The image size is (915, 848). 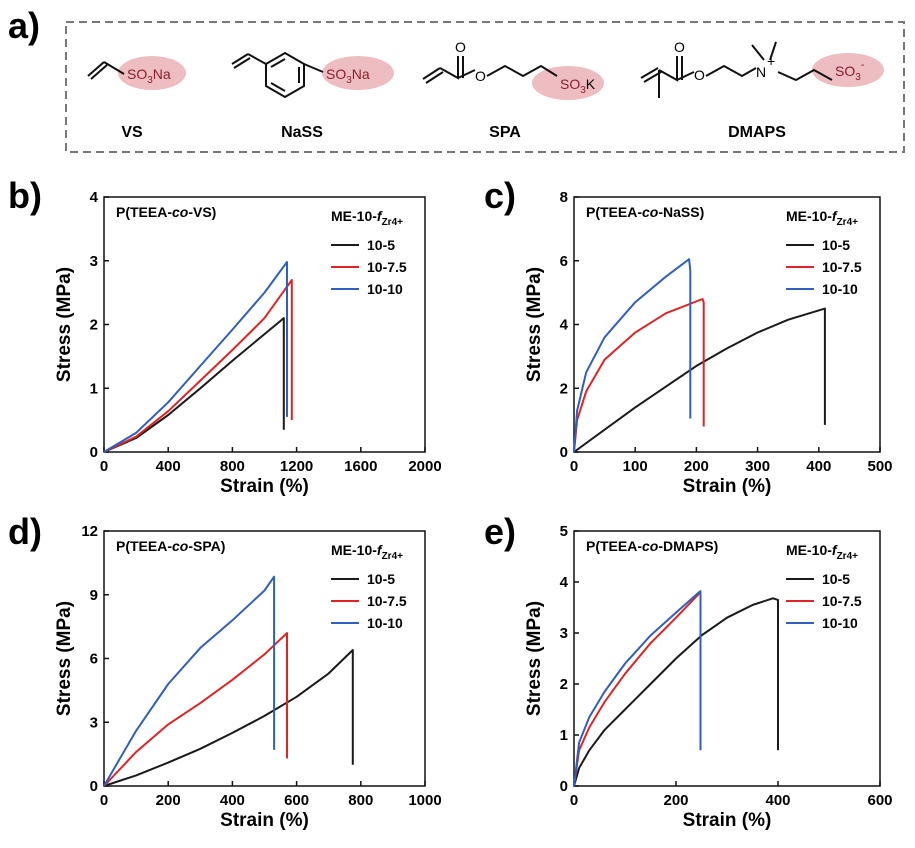 I want to click on x-tick-label: 1600, so click(x=360, y=466).